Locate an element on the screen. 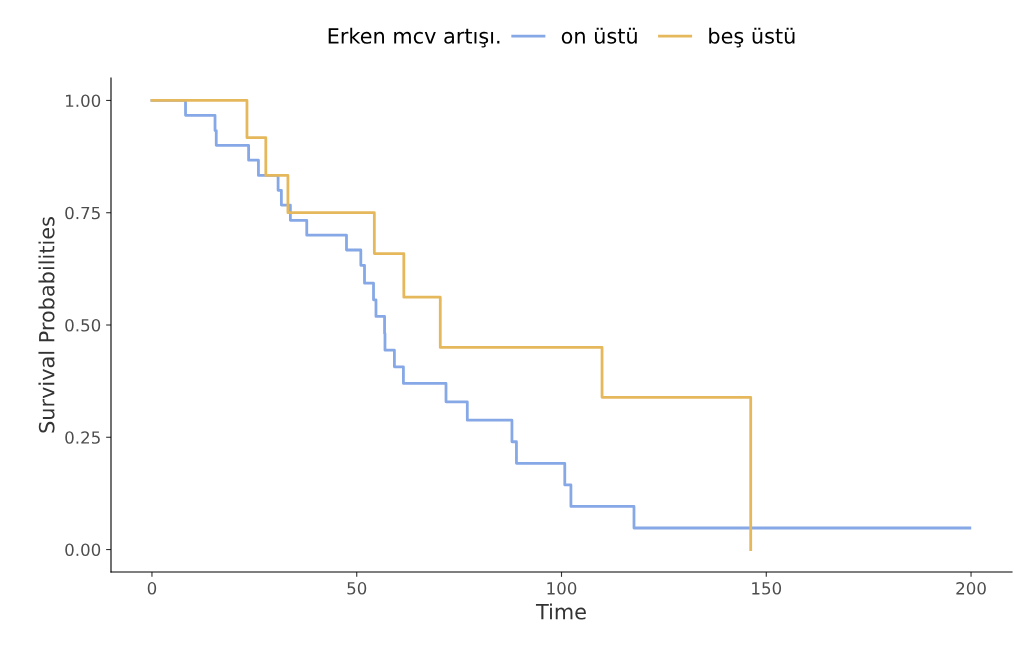 The image size is (1015, 654). x-tick-label: 0 is located at coordinates (152, 588).